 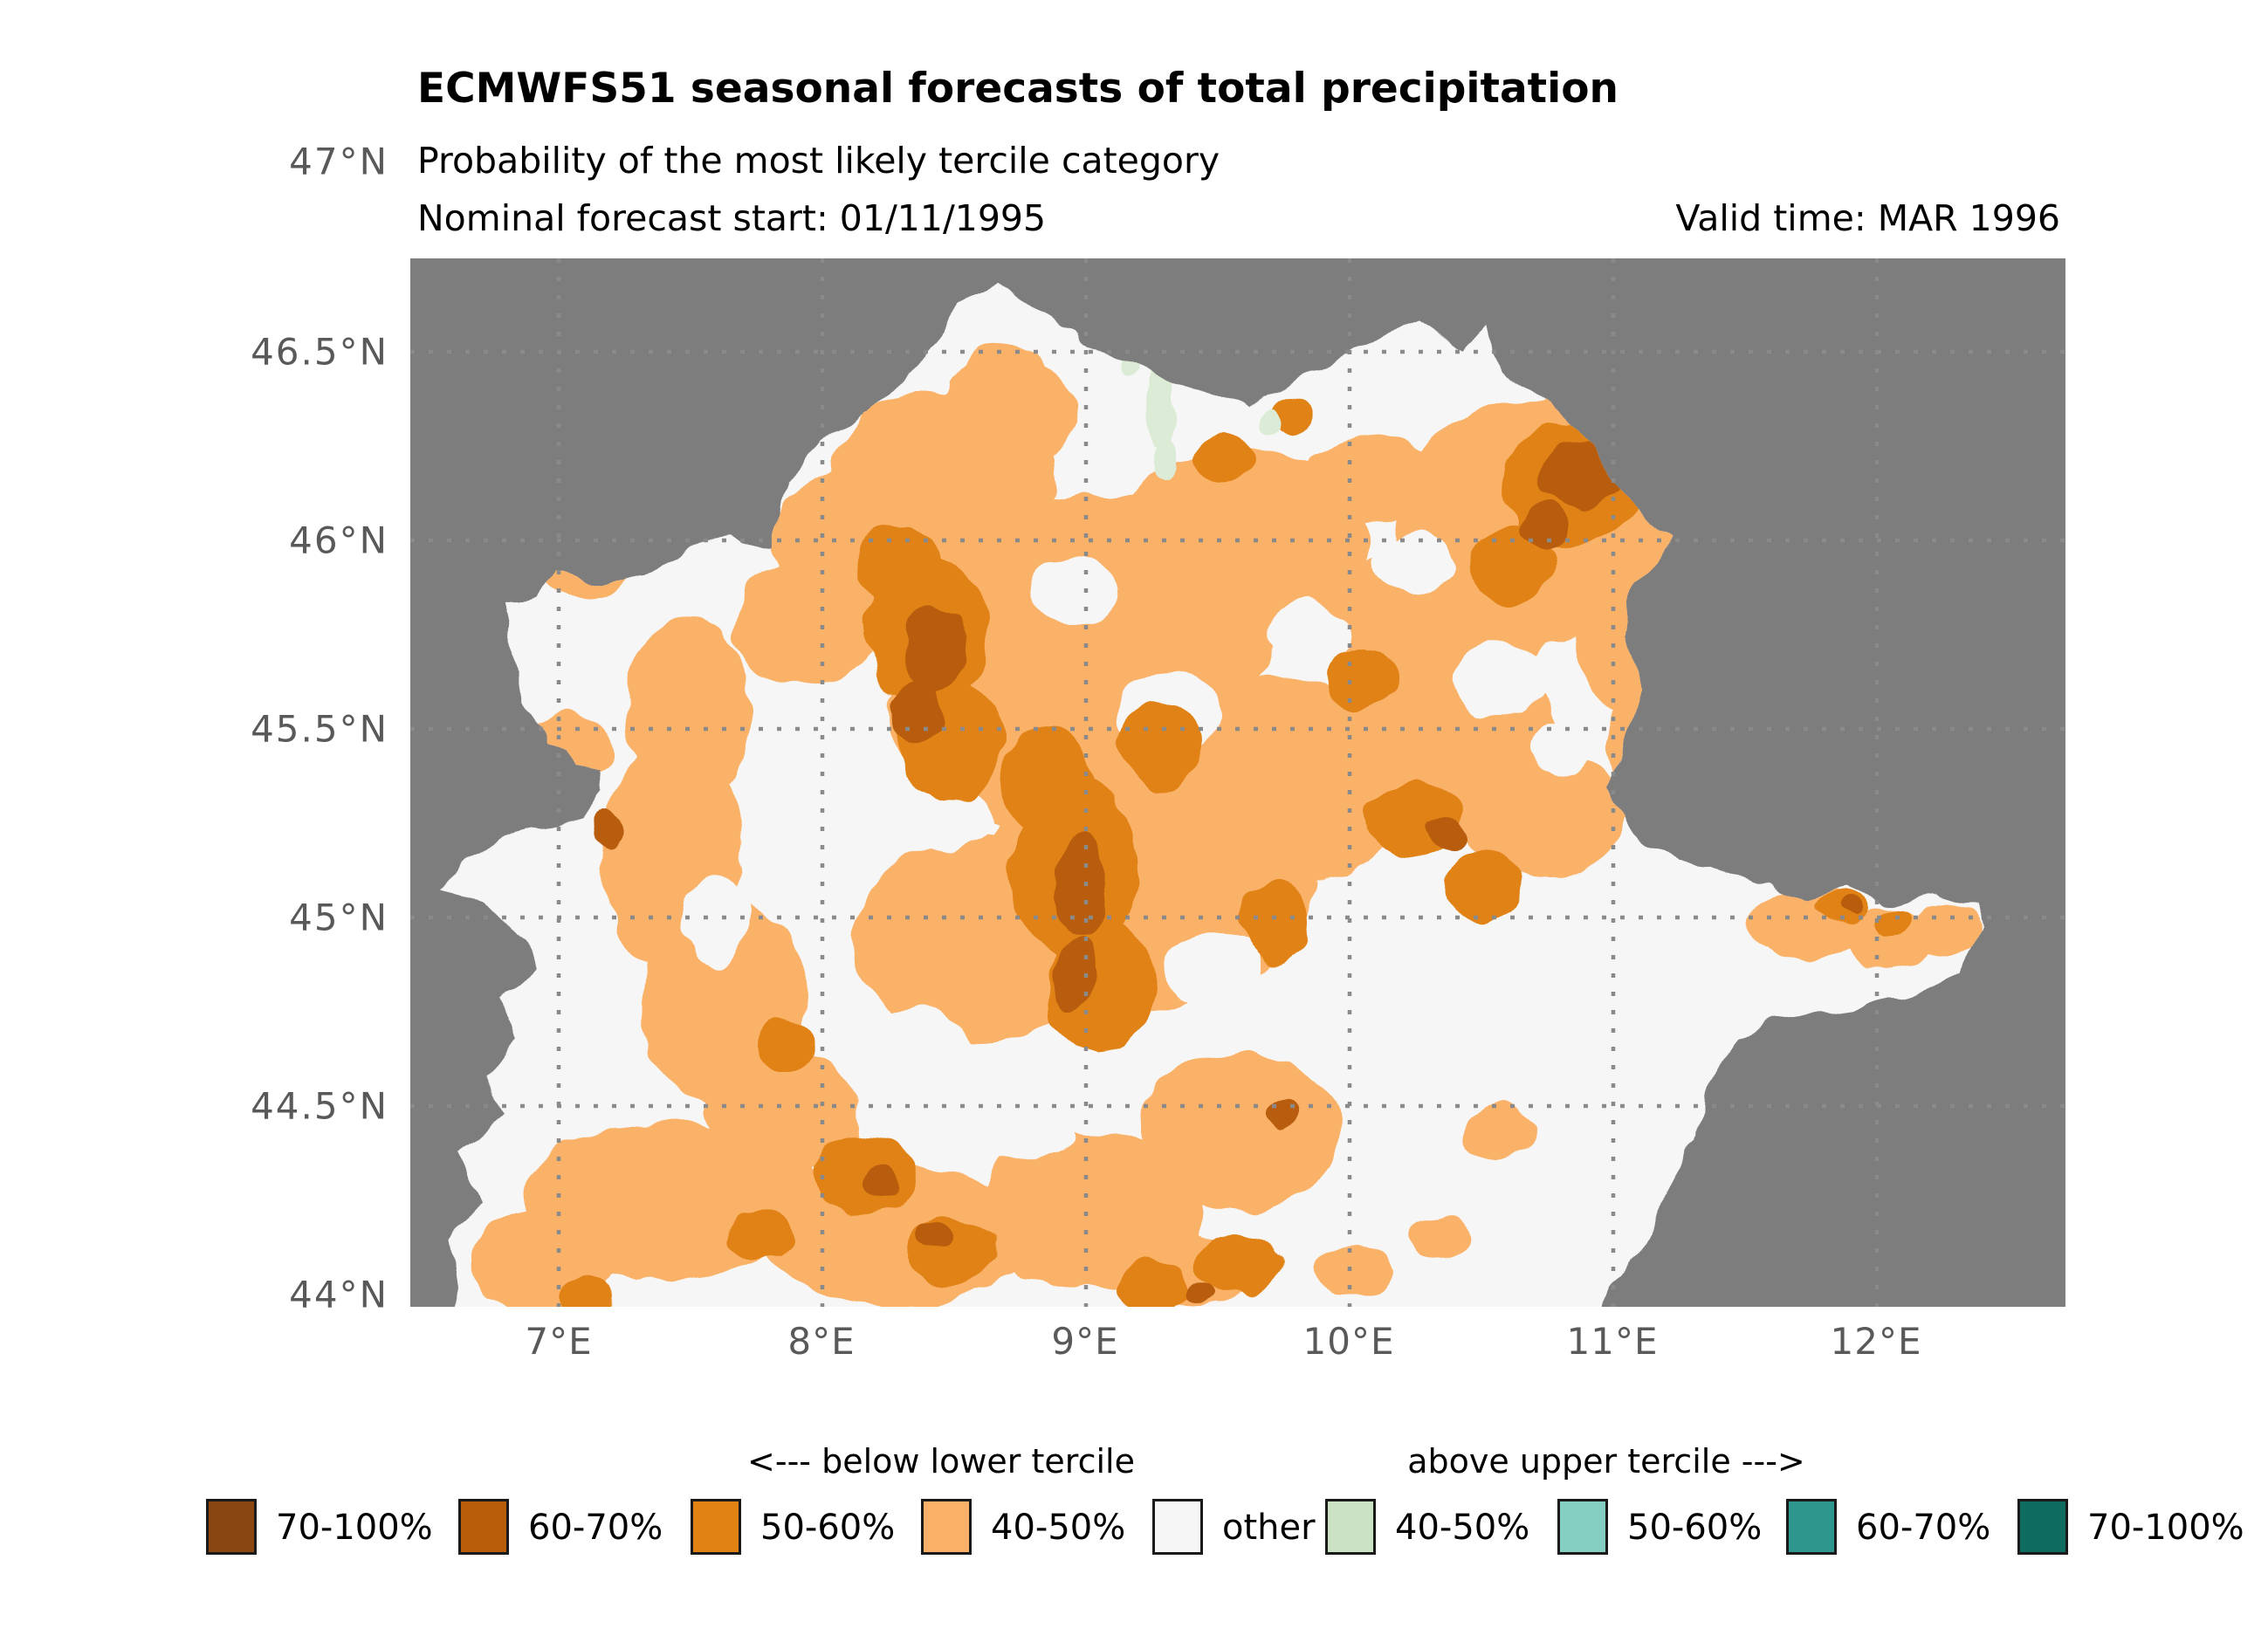 I want to click on lat-tick-label: 44.5°N, so click(x=319, y=1106).